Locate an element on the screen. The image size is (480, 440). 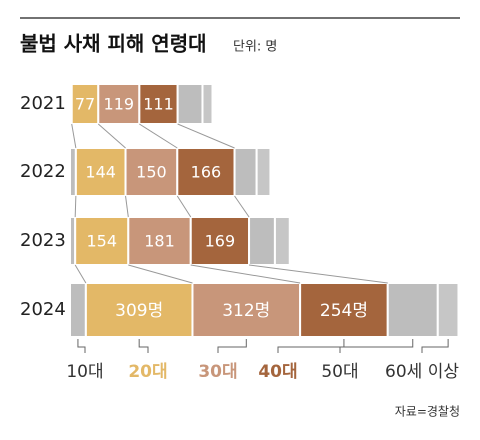
legend-label: 20대 is located at coordinates (147, 372).